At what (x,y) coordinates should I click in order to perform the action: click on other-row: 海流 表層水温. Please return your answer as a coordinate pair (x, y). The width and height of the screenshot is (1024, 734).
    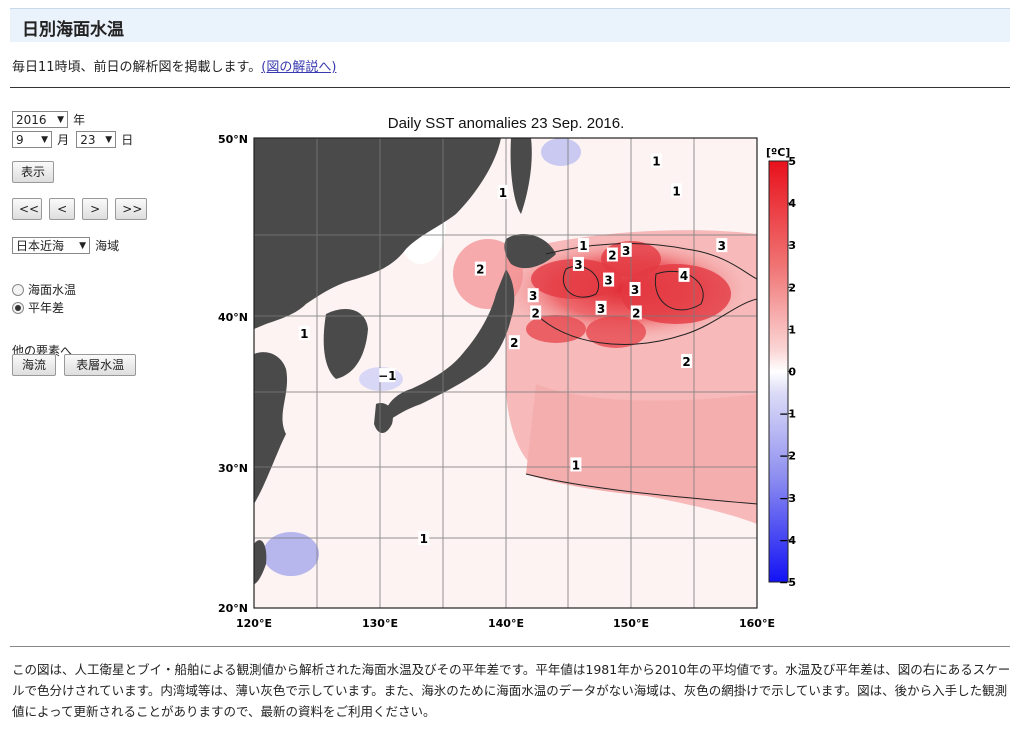
    Looking at the image, I should click on (74, 365).